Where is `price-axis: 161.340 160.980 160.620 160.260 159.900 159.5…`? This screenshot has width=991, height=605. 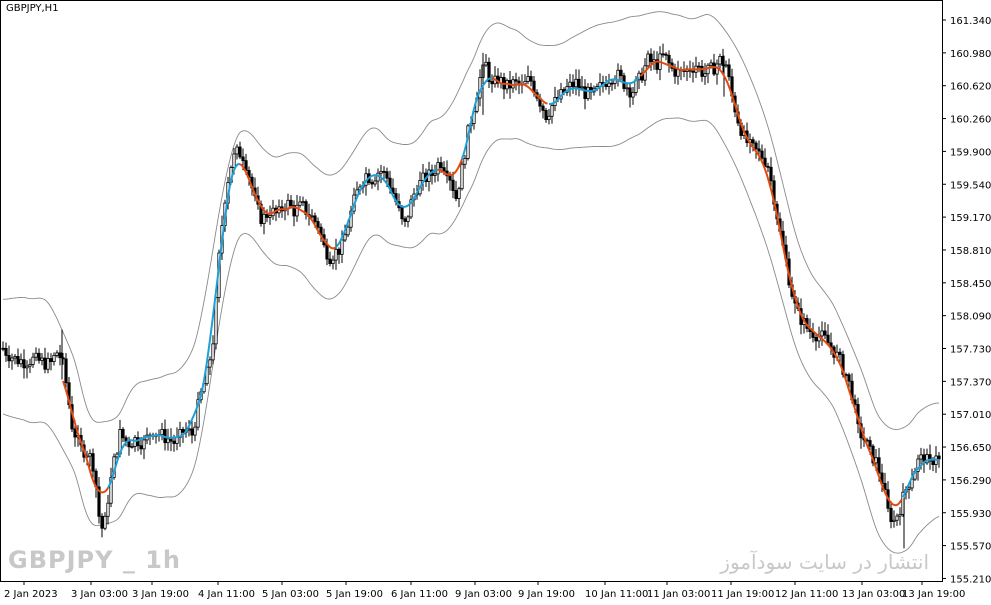 price-axis: 161.340 160.980 160.620 160.260 159.900 159.5… is located at coordinates (966, 300).